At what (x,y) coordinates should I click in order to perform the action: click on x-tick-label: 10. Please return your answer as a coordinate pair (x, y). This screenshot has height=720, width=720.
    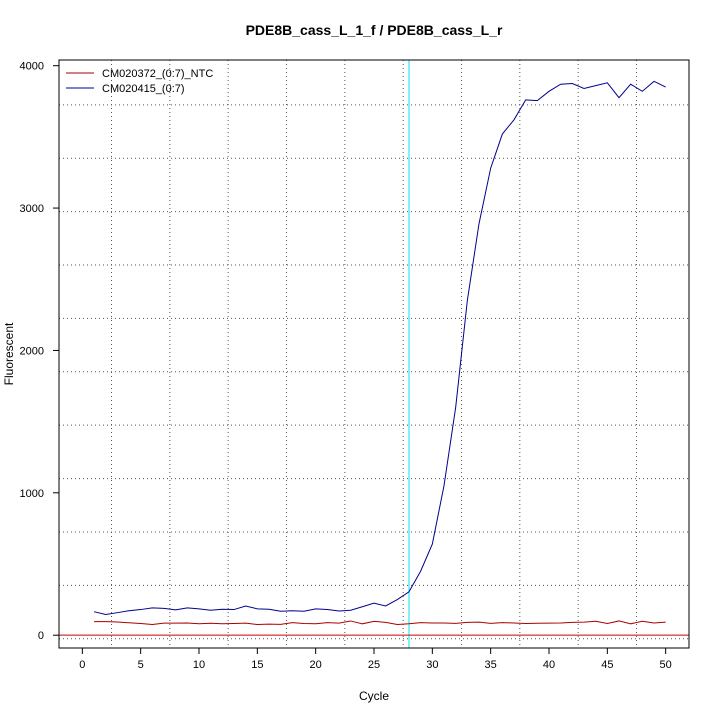
    Looking at the image, I should click on (199, 665).